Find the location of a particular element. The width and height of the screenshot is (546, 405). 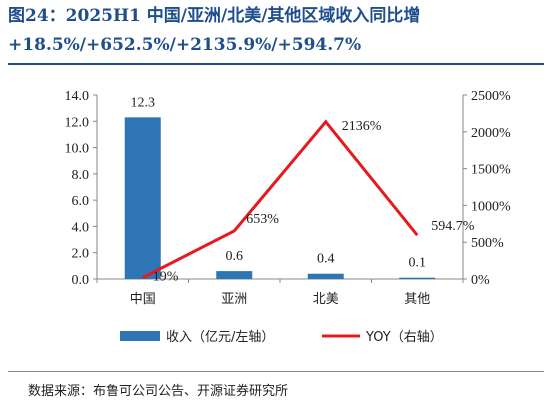

right-tick-label: 0% is located at coordinates (480, 280).